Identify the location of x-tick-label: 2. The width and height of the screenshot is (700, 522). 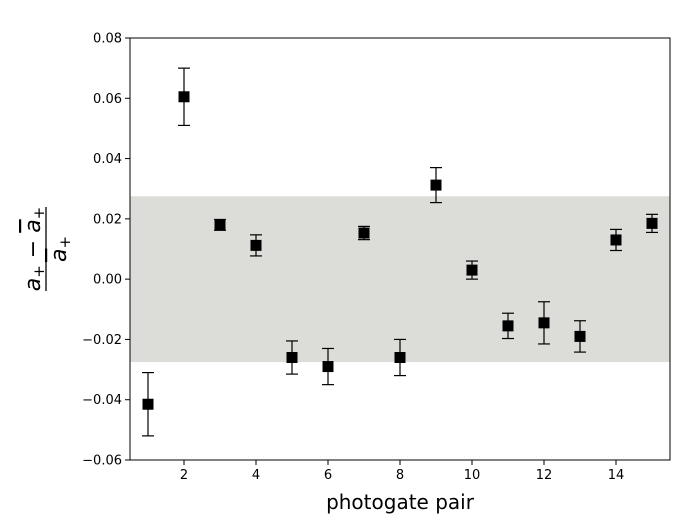
(184, 475).